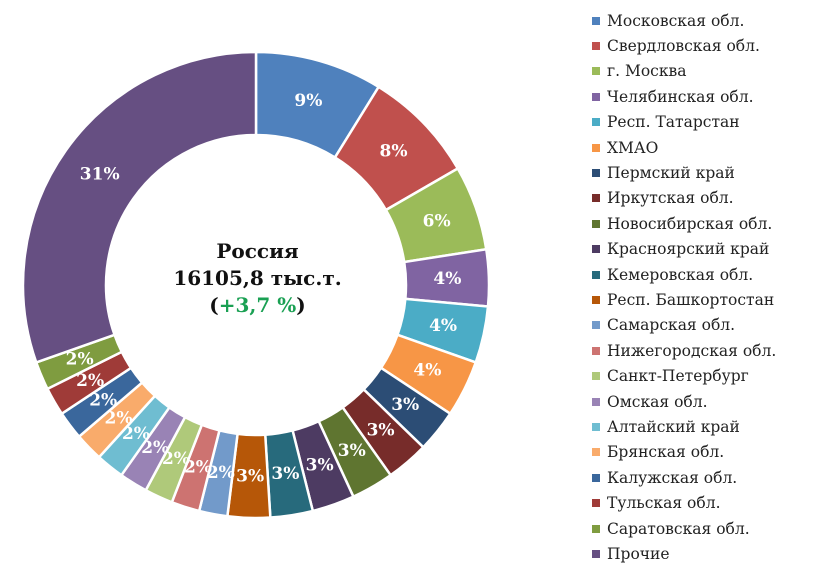 The image size is (838, 567). Describe the element at coordinates (393, 152) in the screenshot. I see `slice-label-2: 8%` at that location.